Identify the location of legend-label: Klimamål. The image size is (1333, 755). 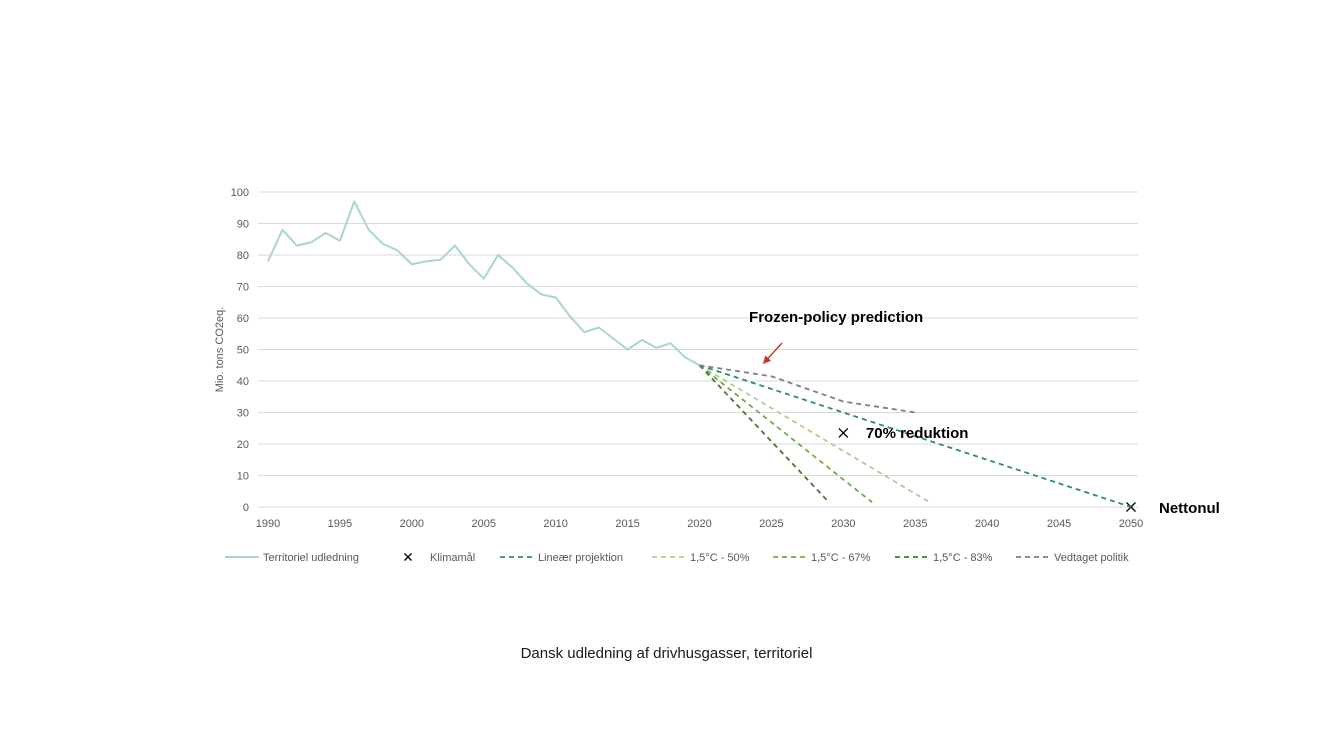
(452, 558).